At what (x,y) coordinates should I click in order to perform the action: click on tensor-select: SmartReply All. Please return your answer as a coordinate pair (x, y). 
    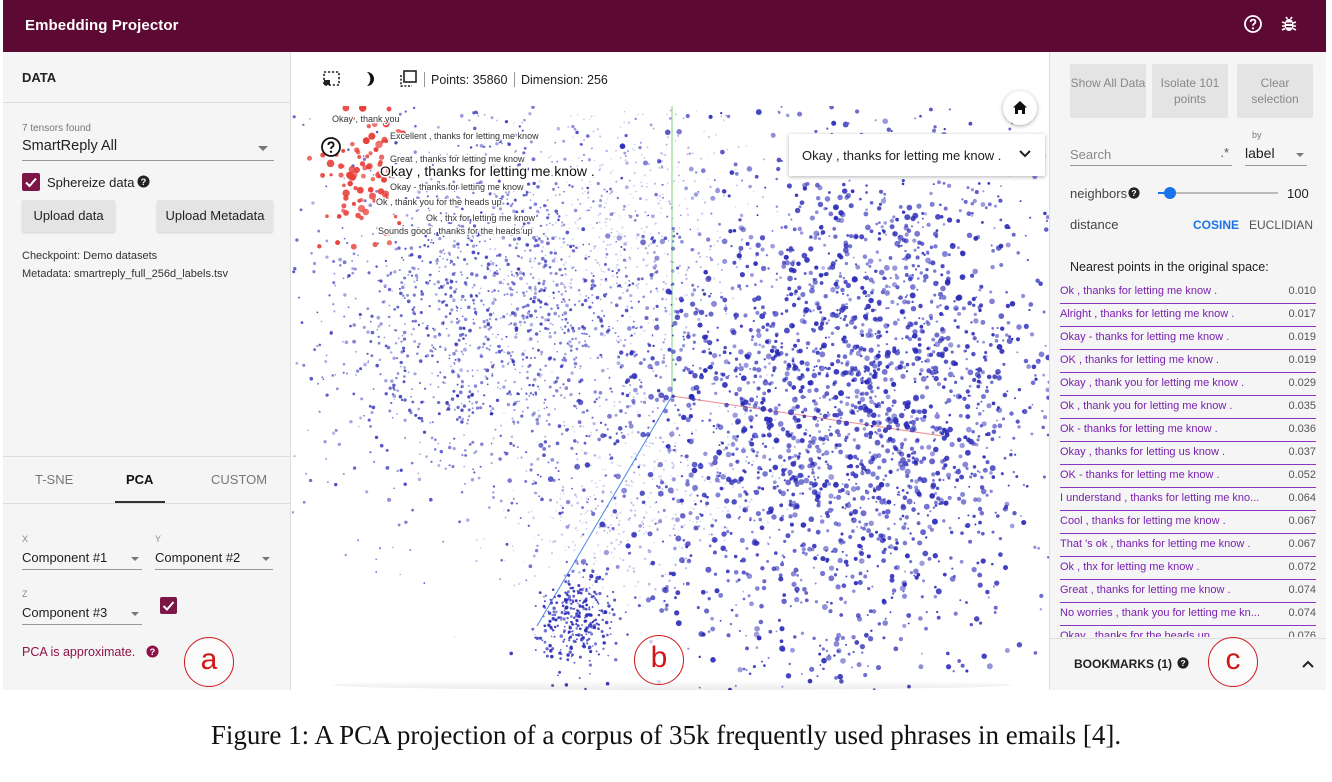
    Looking at the image, I should click on (148, 149).